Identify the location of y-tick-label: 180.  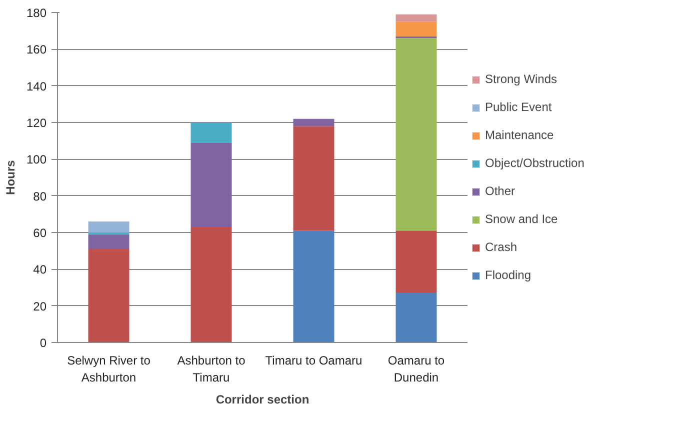
(36, 13).